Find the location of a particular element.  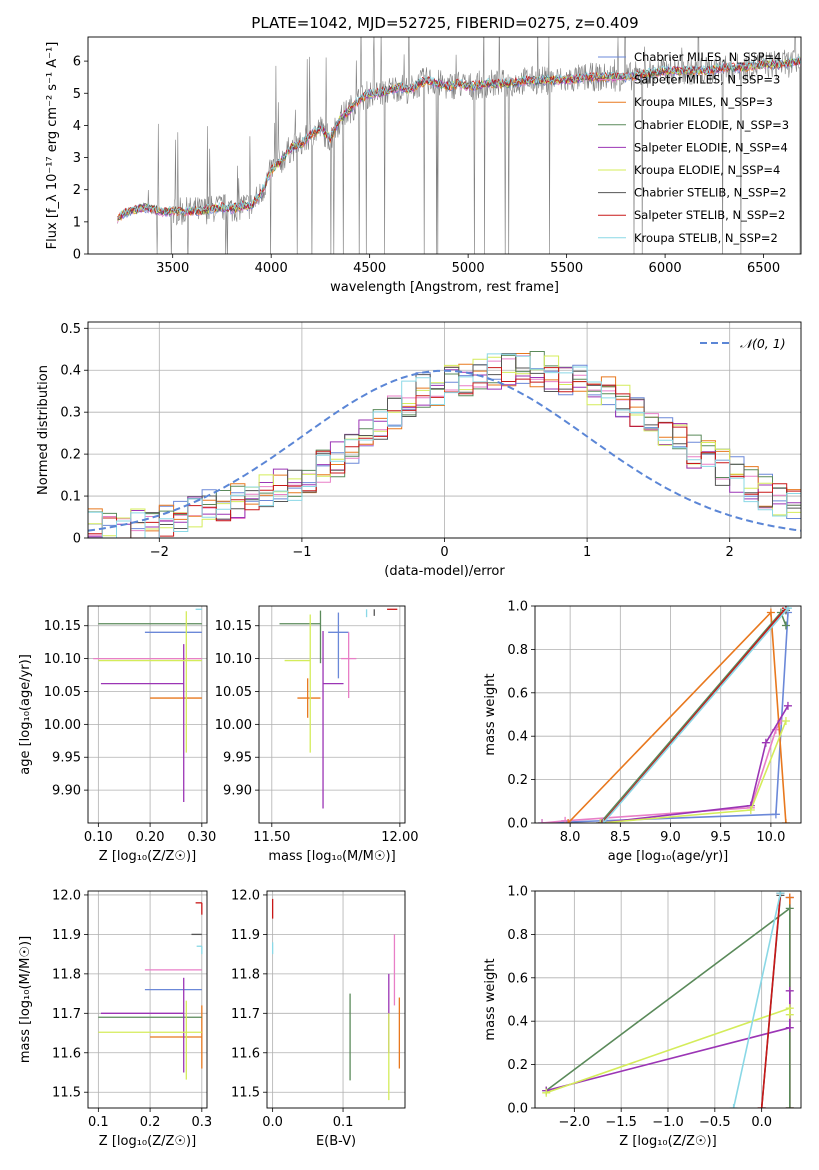

weight_Z-xtick-label: −1.5 is located at coordinates (621, 1122).